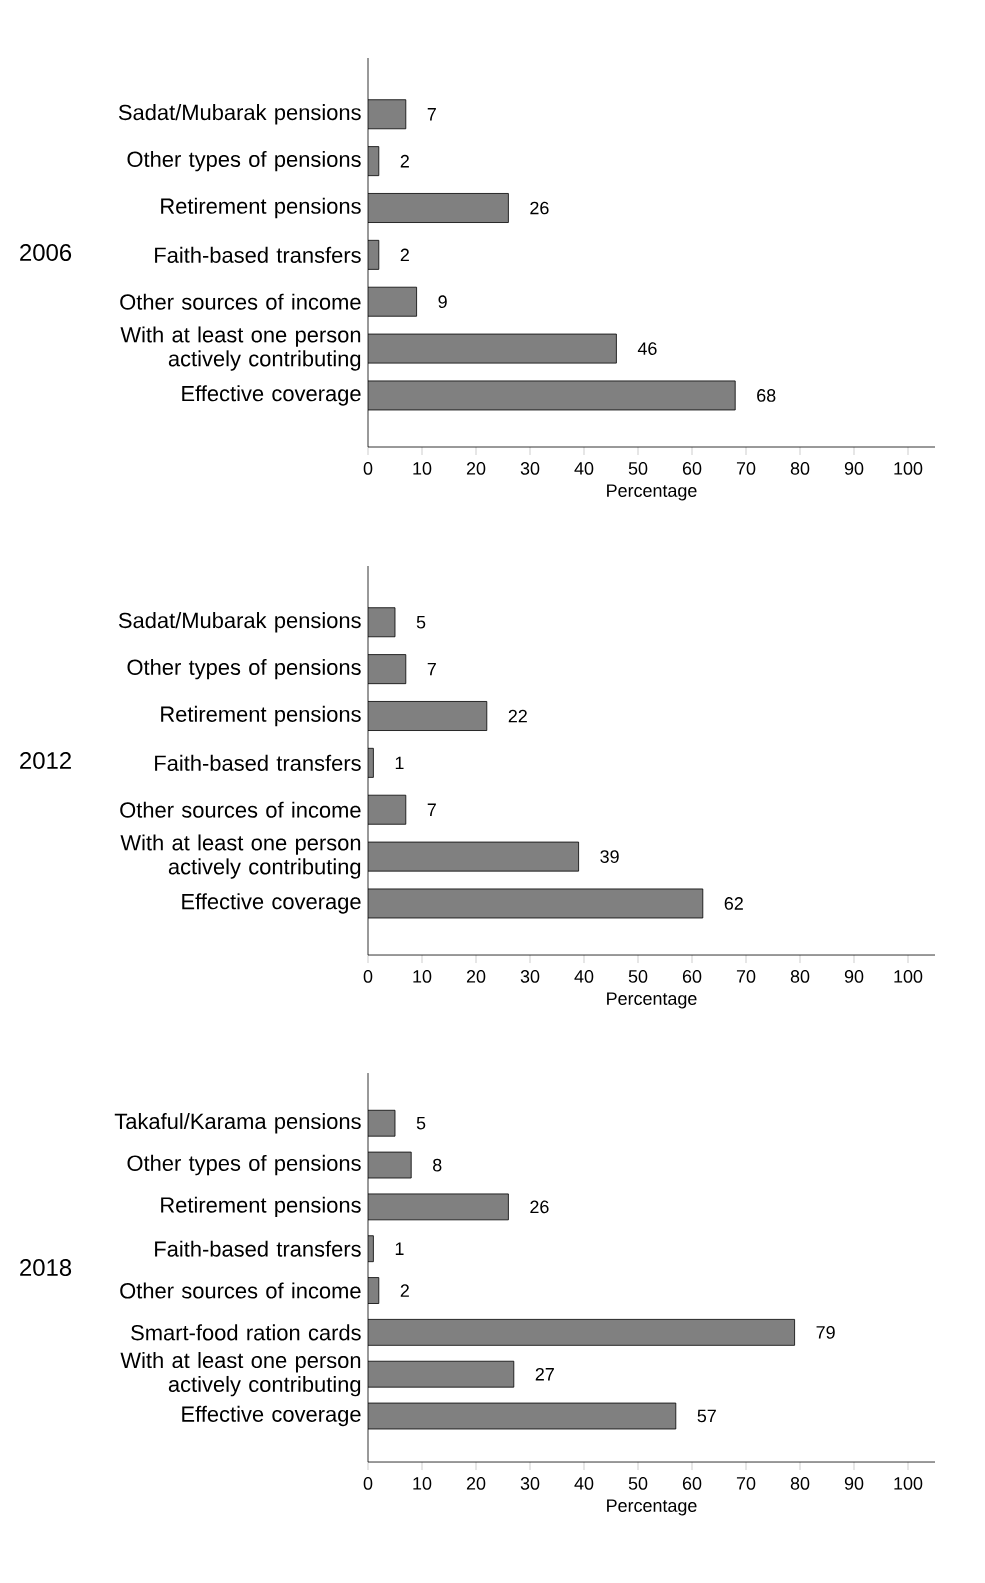  What do you see at coordinates (437, 1165) in the screenshot?
I see `data-label: 8` at bounding box center [437, 1165].